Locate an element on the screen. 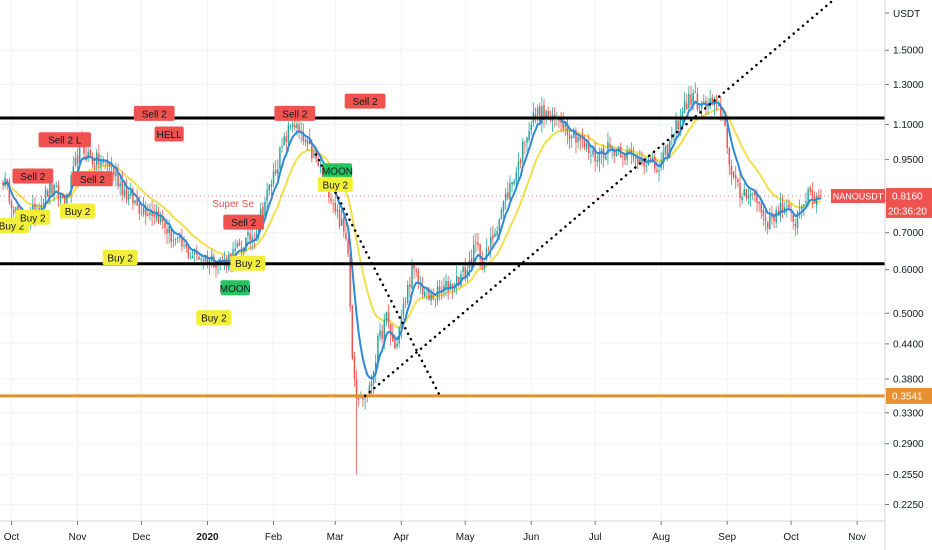 The image size is (932, 550). last-price-tag: 0.8160 is located at coordinates (909, 195).